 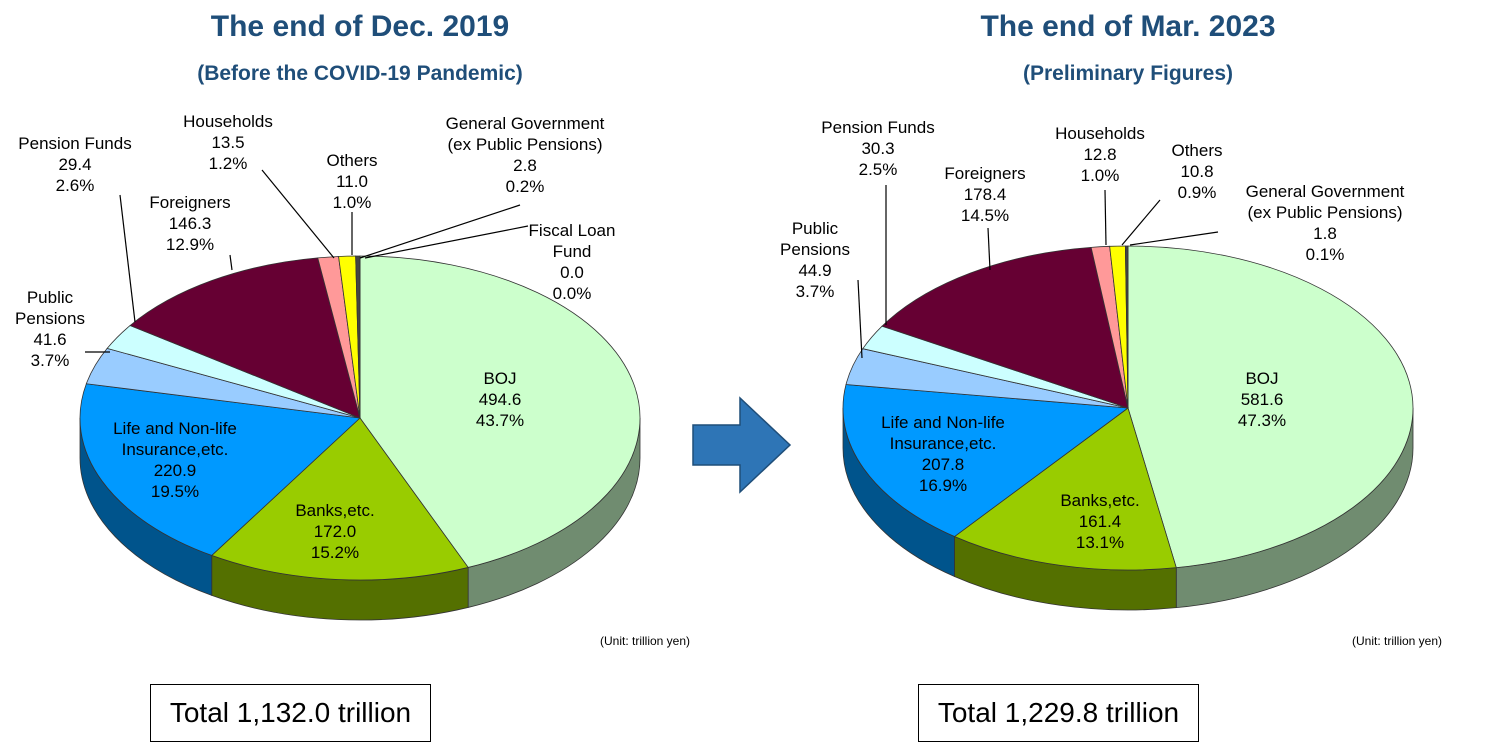 What do you see at coordinates (878, 169) in the screenshot?
I see `share-label: 2.5%` at bounding box center [878, 169].